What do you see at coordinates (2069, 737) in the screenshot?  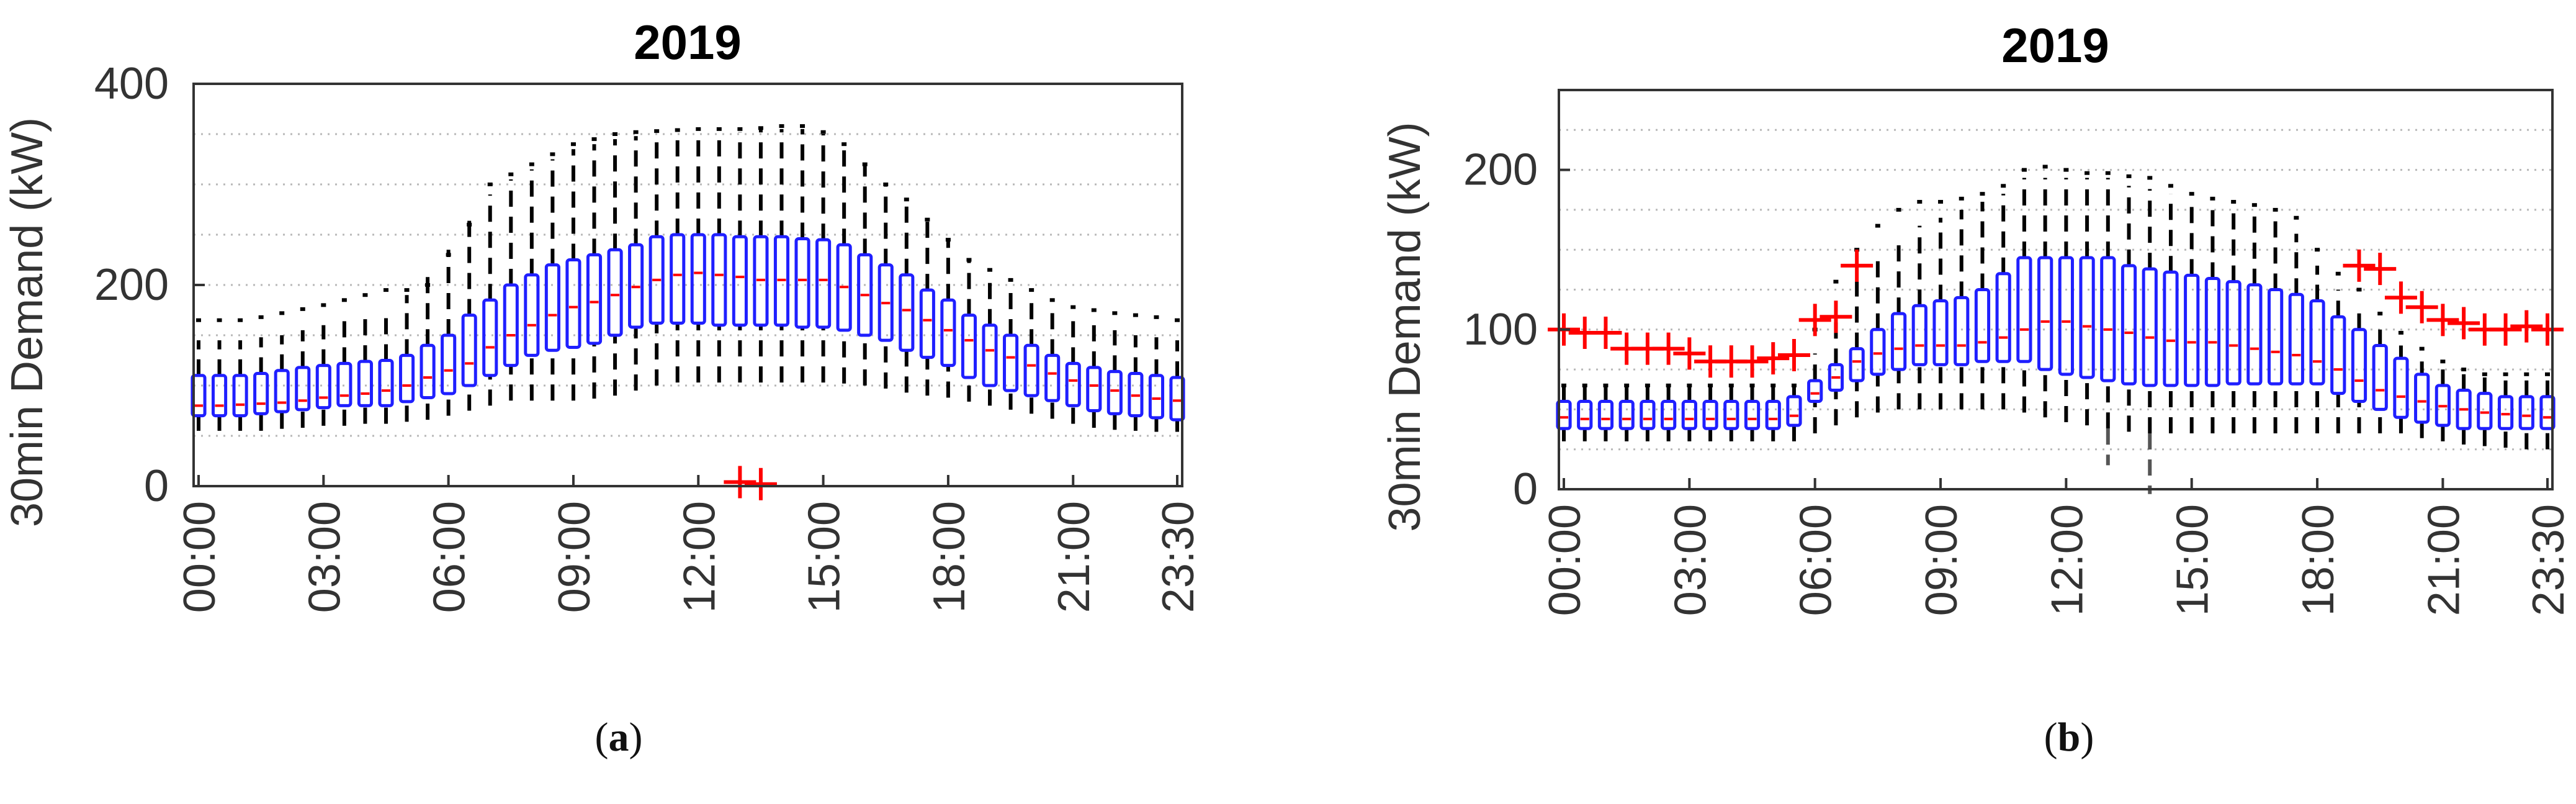 I see `caption-b: (b)` at bounding box center [2069, 737].